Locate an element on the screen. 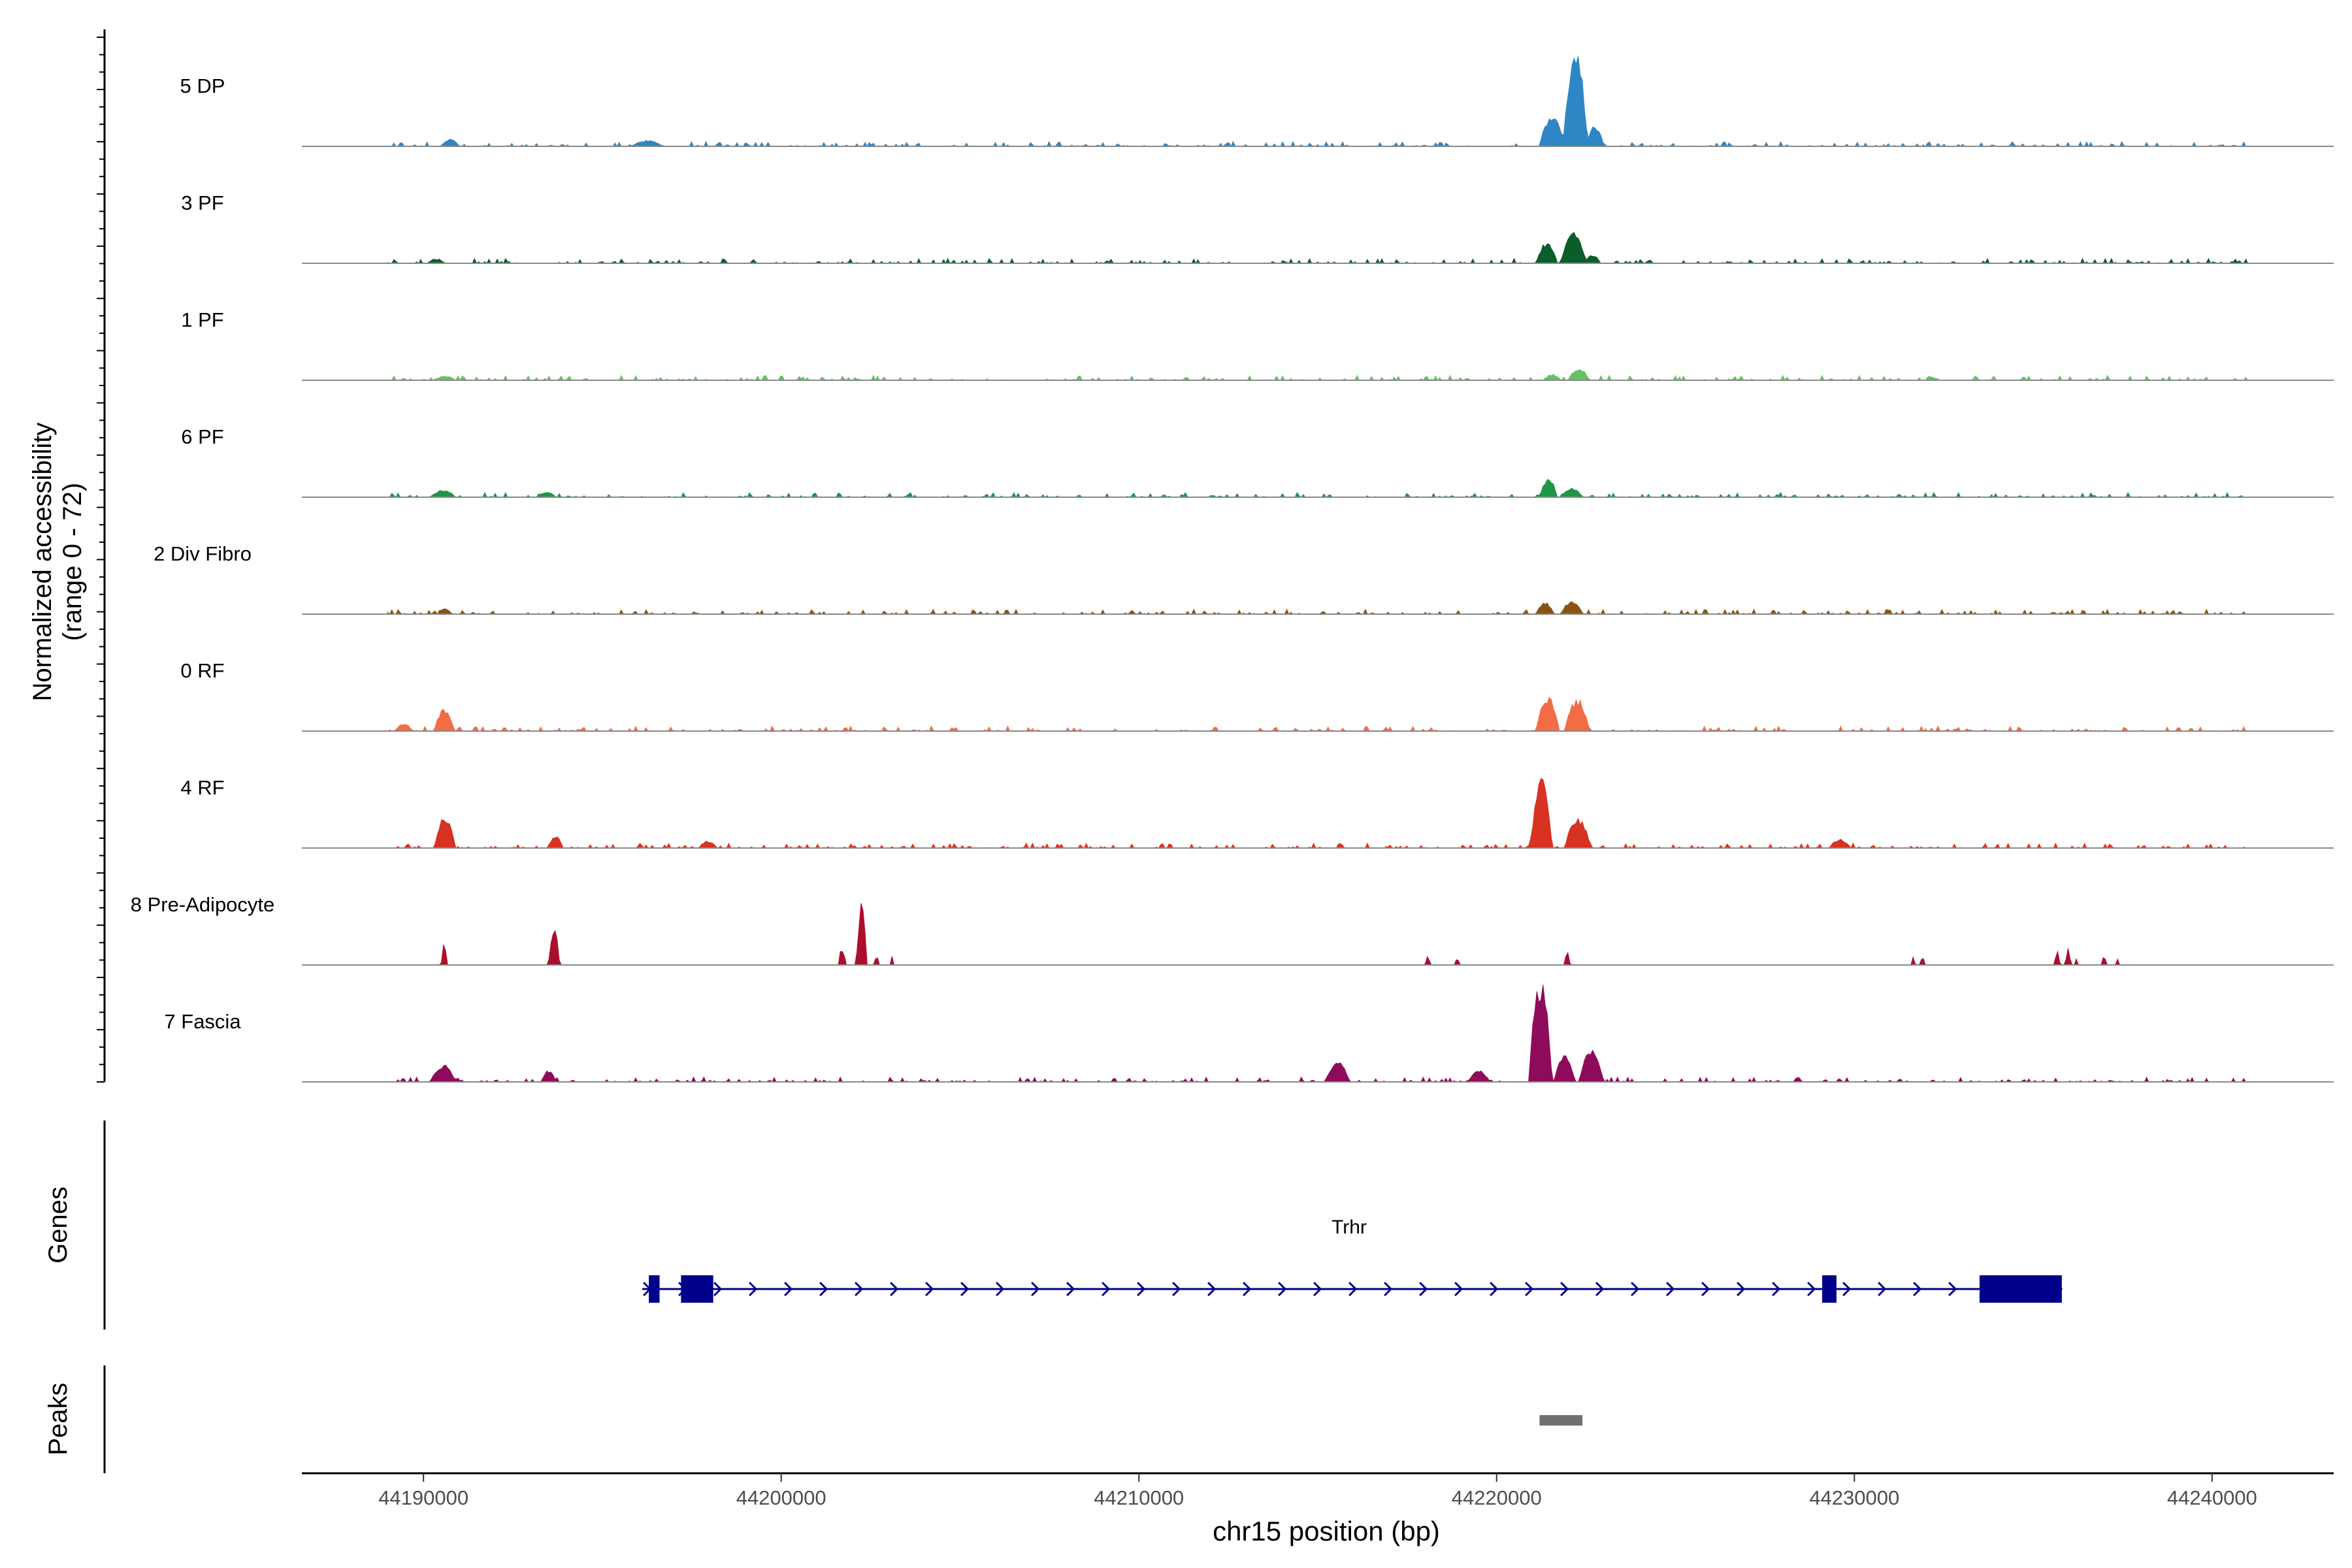 The height and width of the screenshot is (1568, 2352). x-tick-label: 44200000 is located at coordinates (781, 1497).